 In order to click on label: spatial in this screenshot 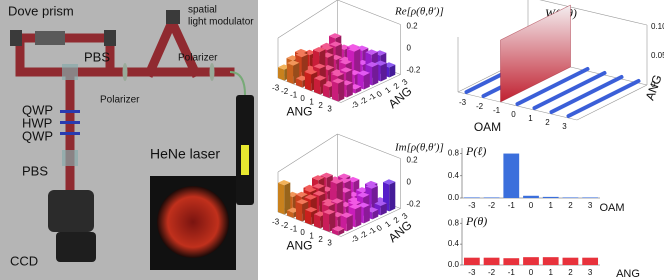, I will do `click(202, 10)`.